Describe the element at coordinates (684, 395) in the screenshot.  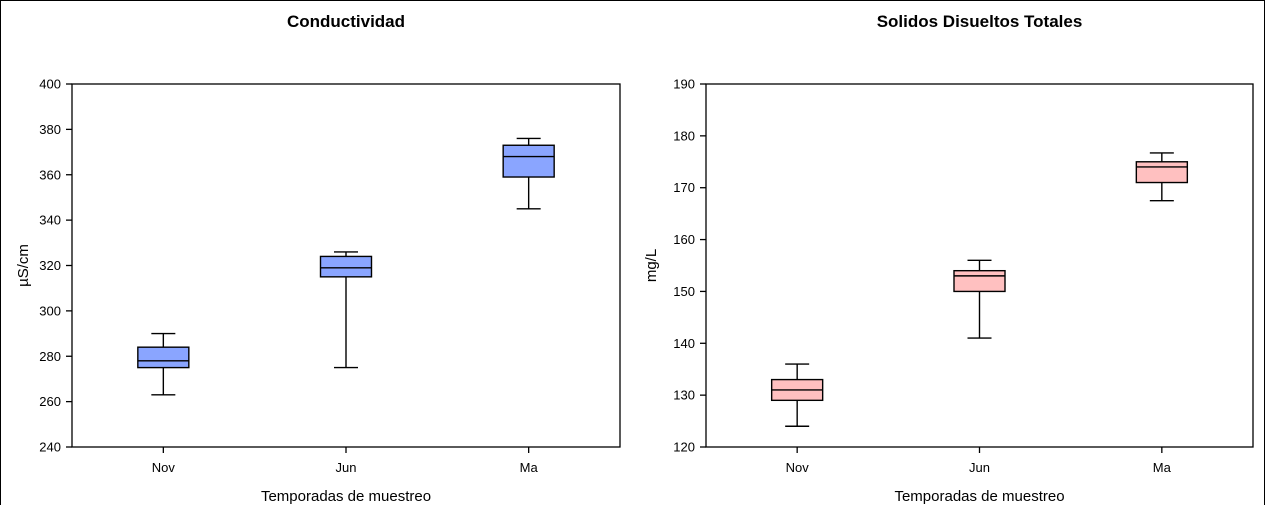
I see `y-tick-label: 130` at that location.